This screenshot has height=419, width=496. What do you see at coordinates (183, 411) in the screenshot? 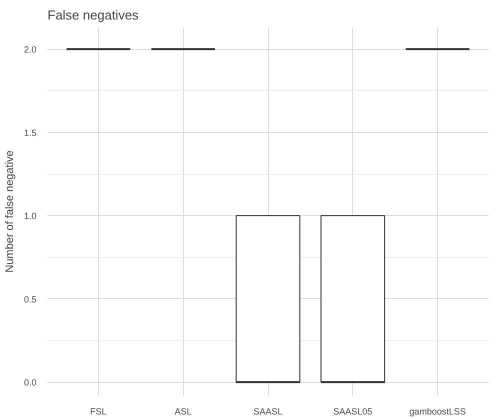
I see `x-tick-label: ASL` at bounding box center [183, 411].